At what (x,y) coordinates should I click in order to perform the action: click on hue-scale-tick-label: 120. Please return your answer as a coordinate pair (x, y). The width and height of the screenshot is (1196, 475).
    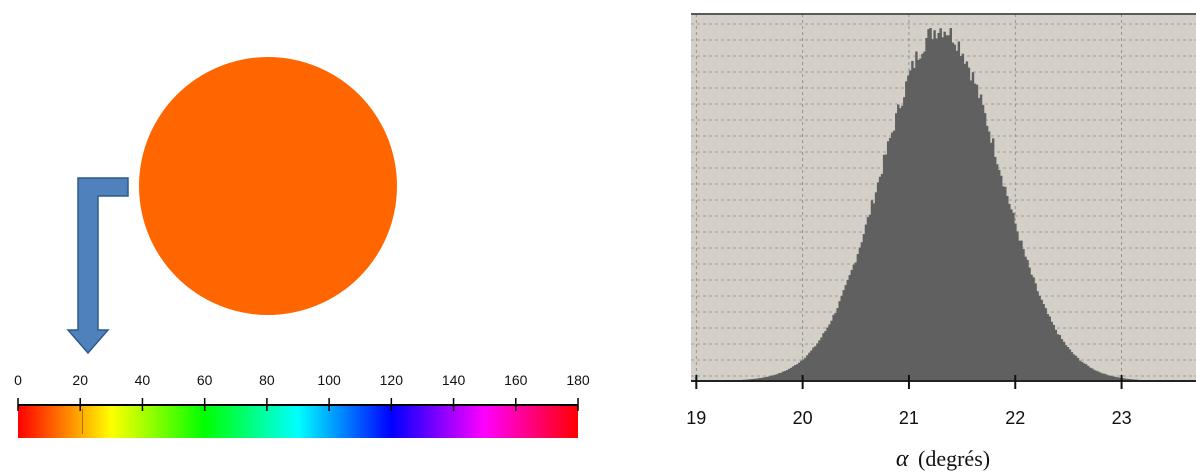
    Looking at the image, I should click on (392, 380).